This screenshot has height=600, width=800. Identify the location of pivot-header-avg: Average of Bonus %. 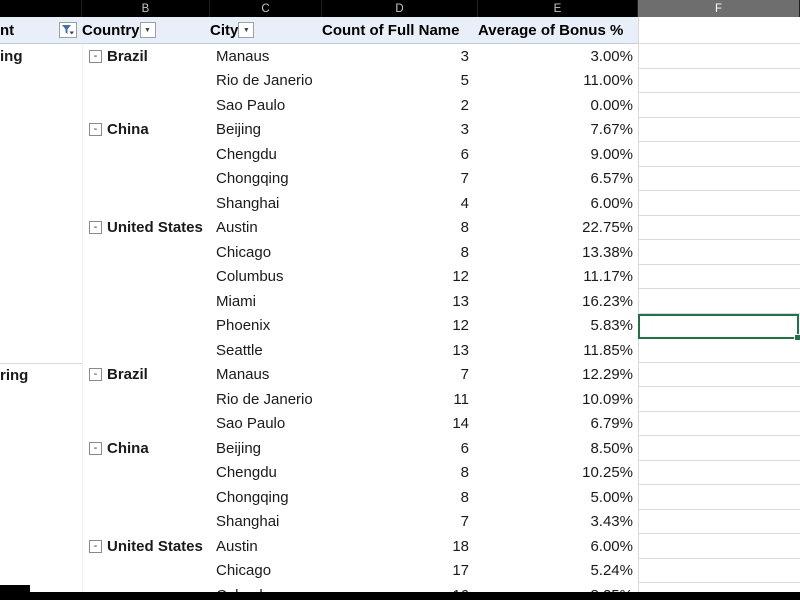
(558, 30).